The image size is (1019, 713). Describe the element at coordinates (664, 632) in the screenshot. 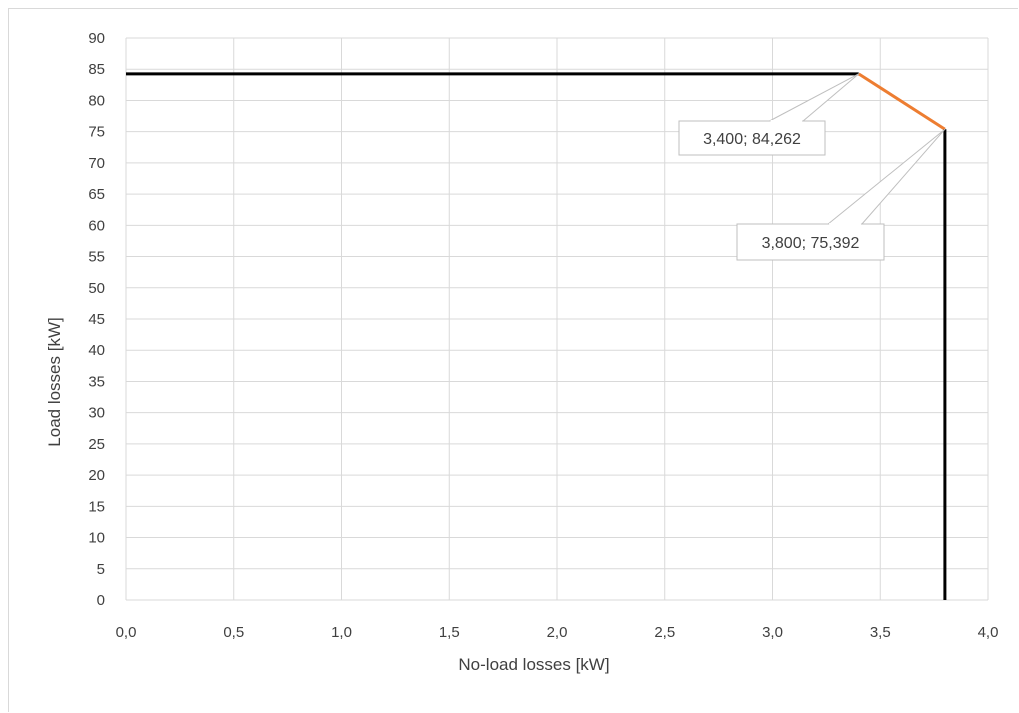

I see `x-tick-label: 2,5` at that location.